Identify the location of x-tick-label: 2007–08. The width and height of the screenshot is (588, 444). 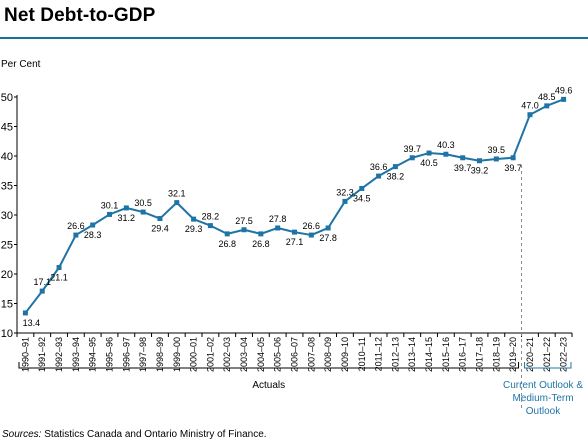
(311, 354).